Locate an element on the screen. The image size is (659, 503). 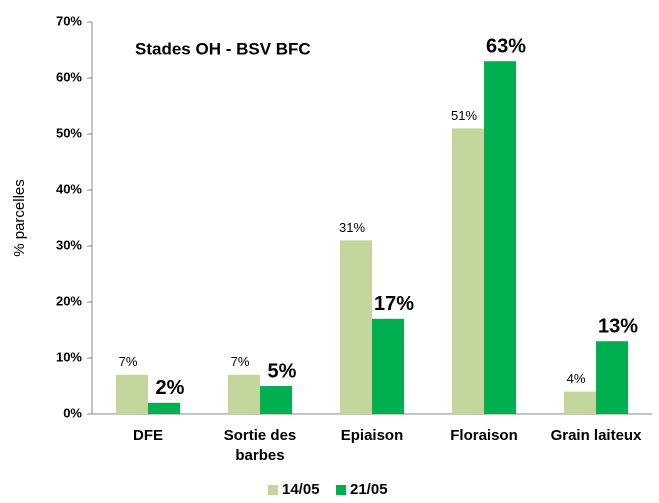
data-label: 5% is located at coordinates (282, 371).